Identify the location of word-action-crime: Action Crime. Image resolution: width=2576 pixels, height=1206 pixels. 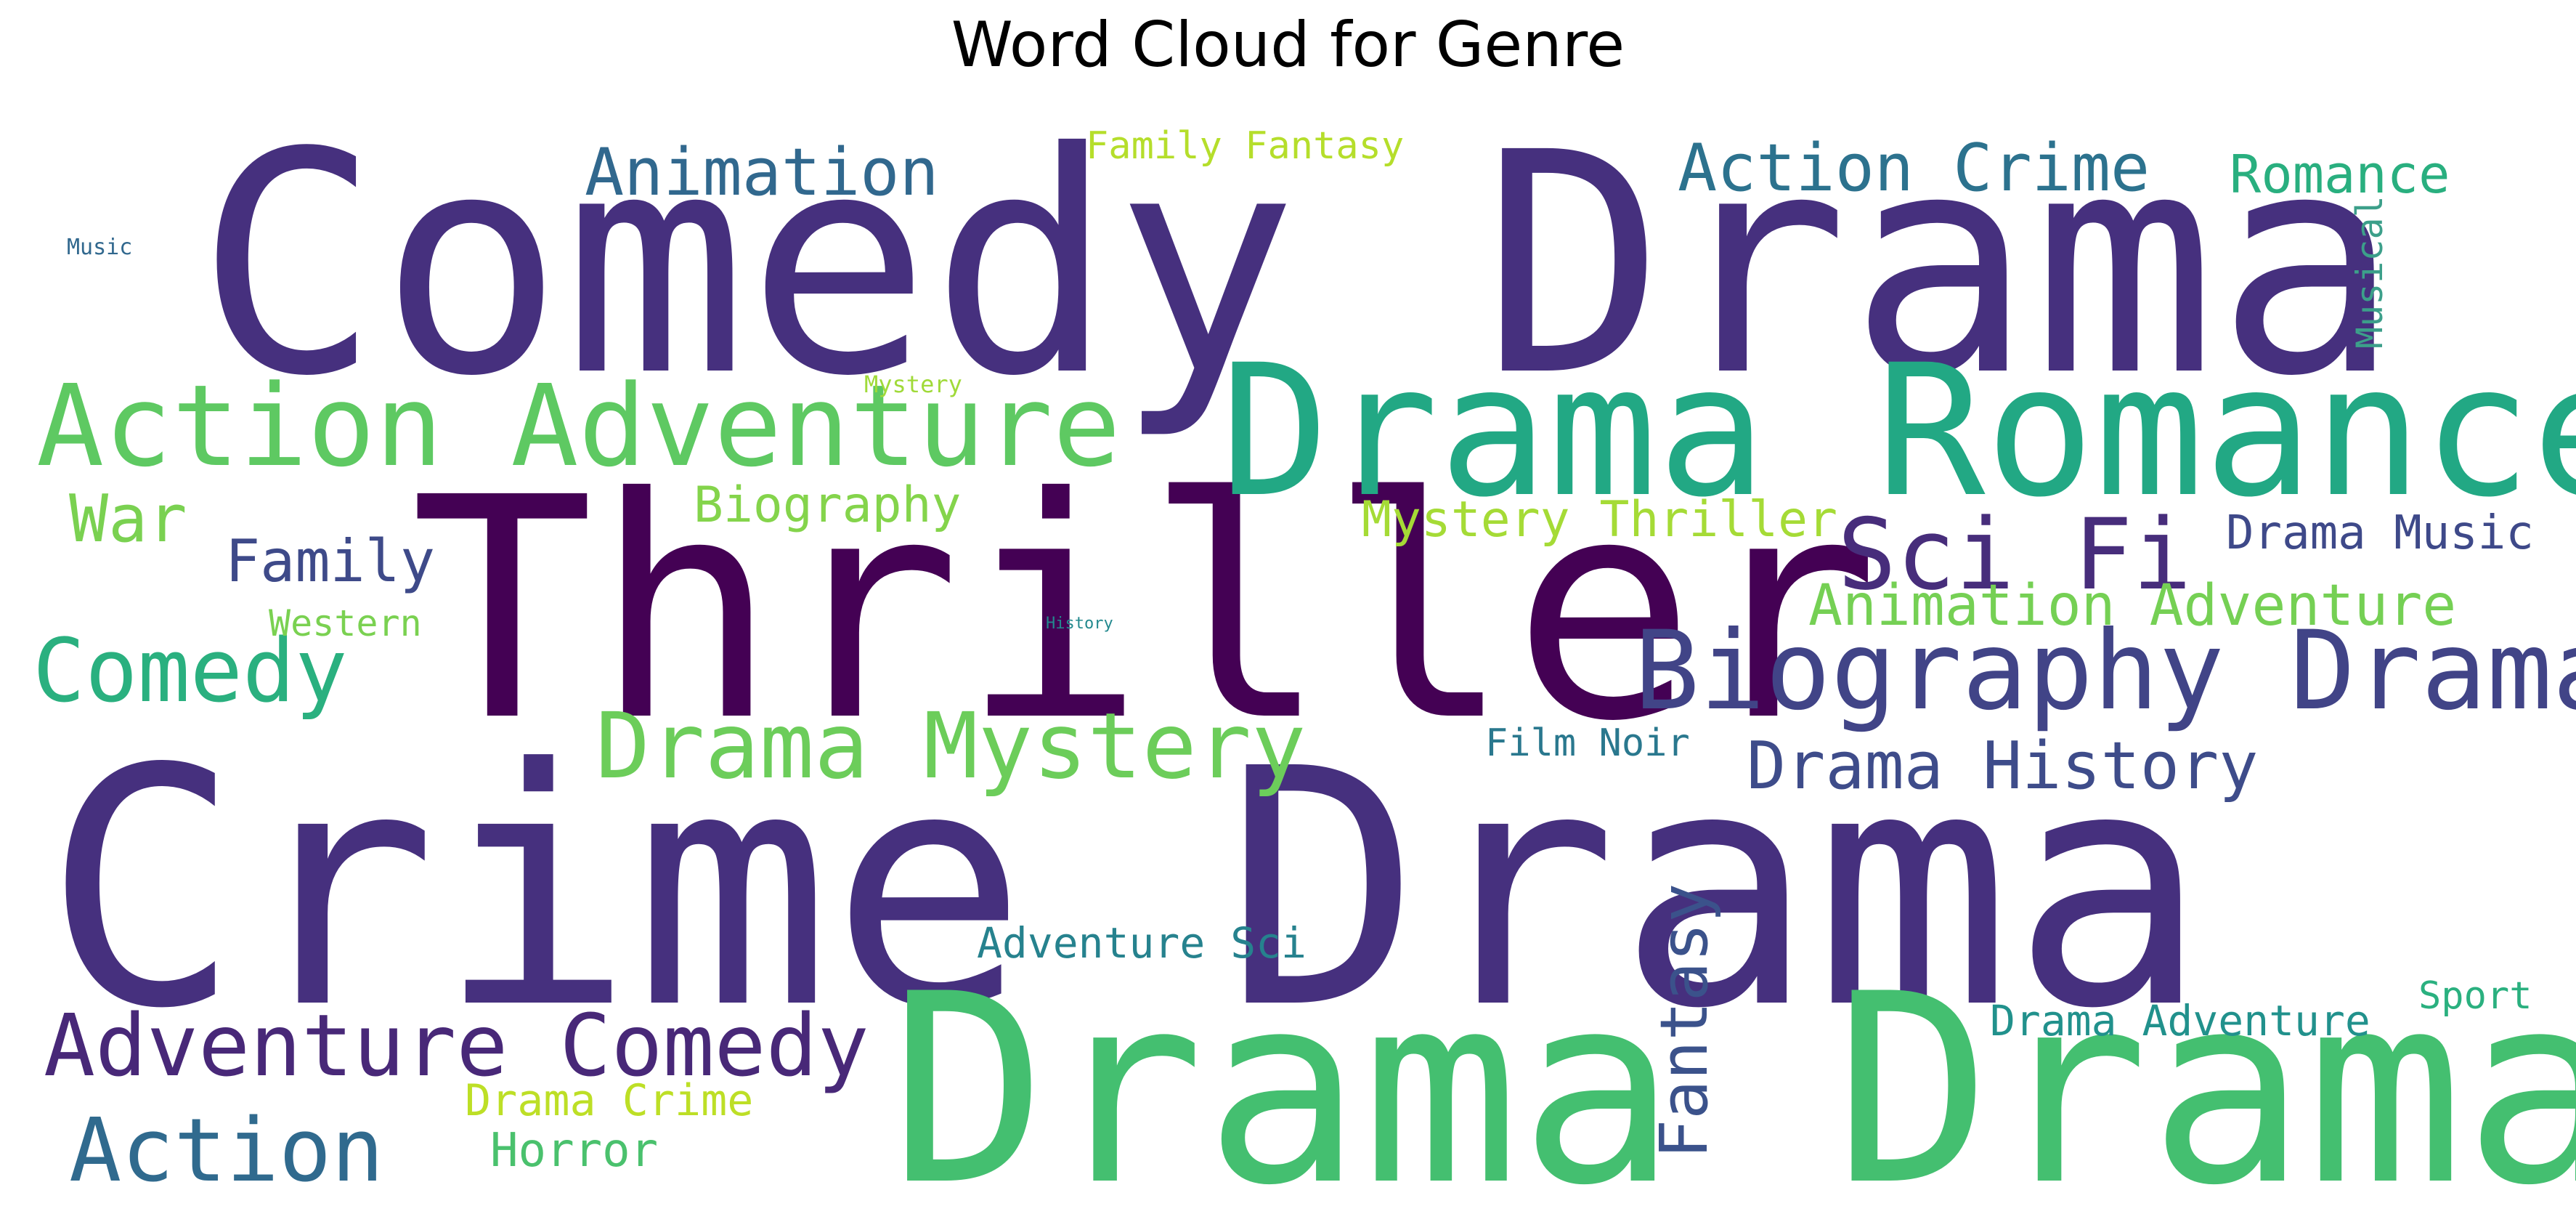
(1914, 168).